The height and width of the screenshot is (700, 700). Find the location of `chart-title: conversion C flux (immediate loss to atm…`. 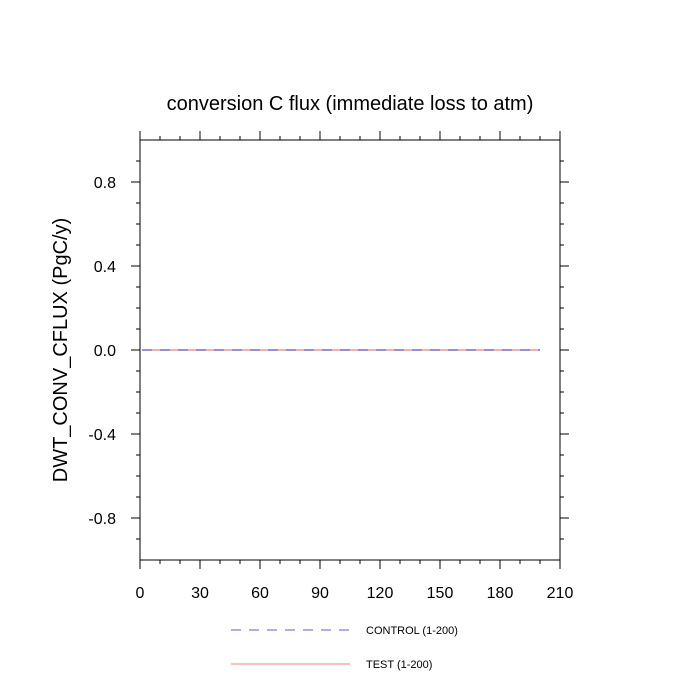

chart-title: conversion C flux (immediate loss to atm… is located at coordinates (350, 104).